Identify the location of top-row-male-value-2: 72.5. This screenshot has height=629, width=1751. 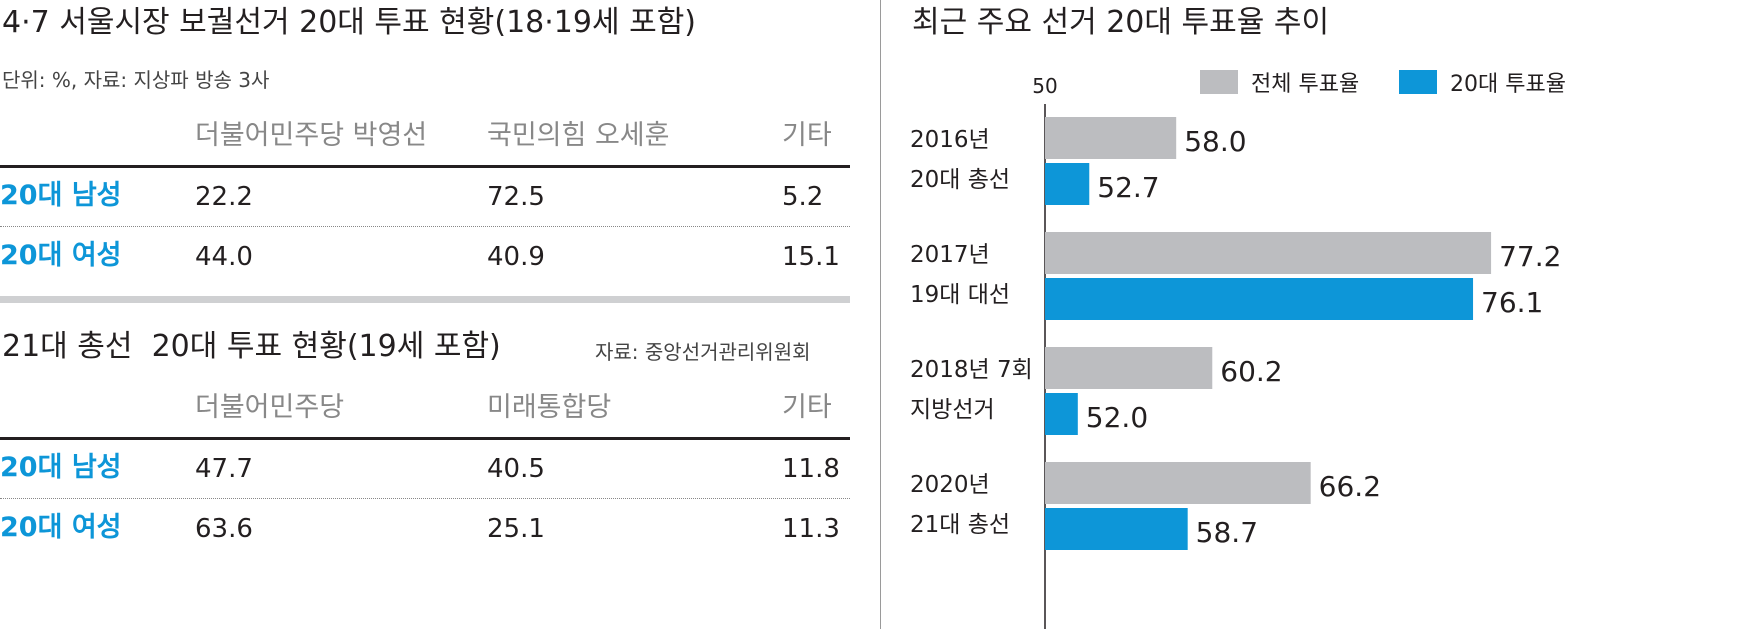
(516, 197).